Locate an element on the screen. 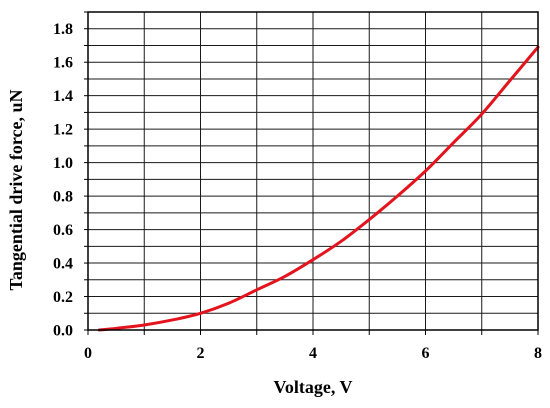  y-tick-label: 0.2 is located at coordinates (63, 297).